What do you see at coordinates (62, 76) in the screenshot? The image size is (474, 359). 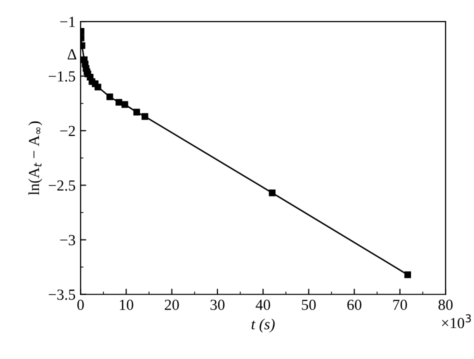 I see `y-tick-label: −1.5` at bounding box center [62, 76].